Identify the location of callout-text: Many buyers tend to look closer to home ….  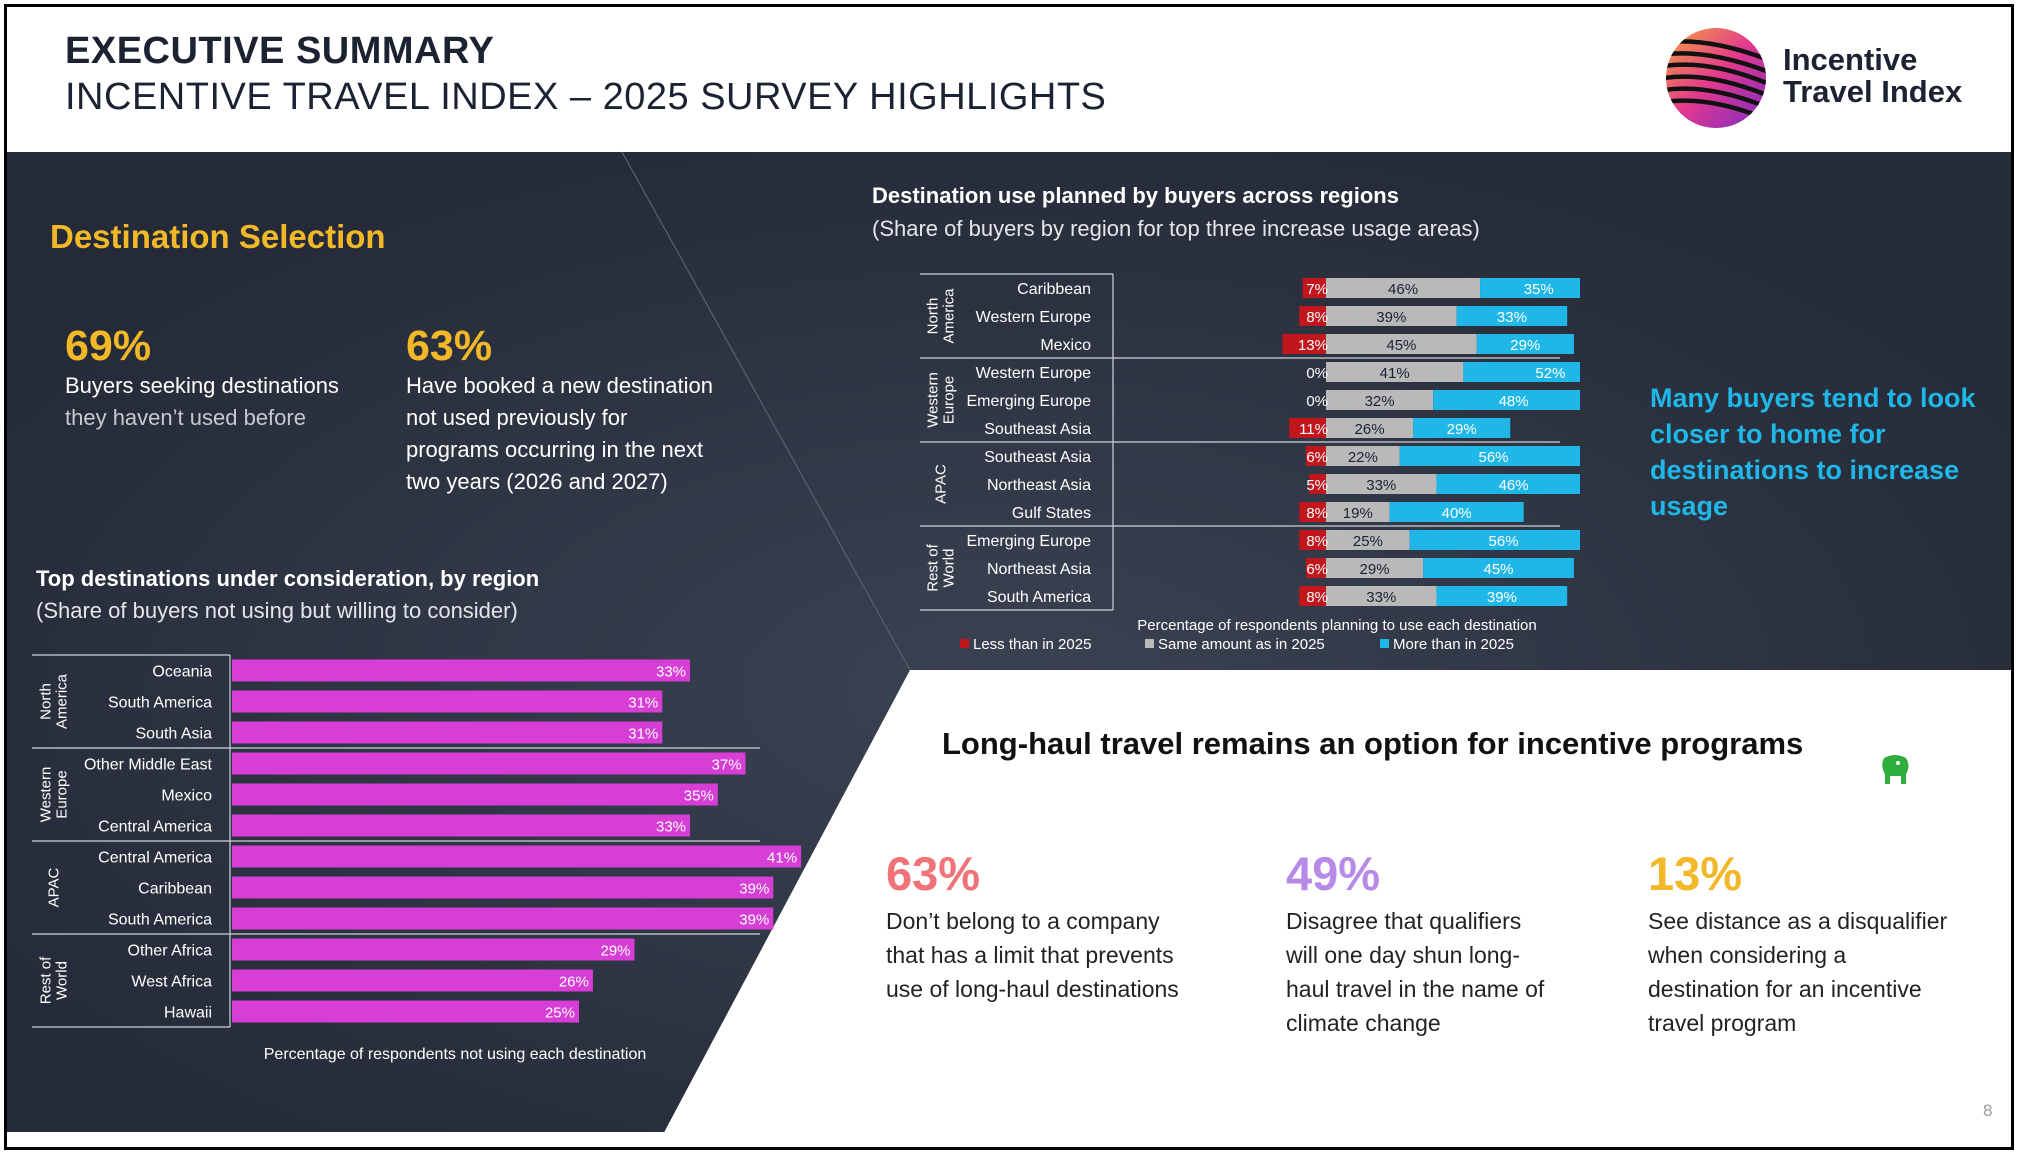
(1813, 452).